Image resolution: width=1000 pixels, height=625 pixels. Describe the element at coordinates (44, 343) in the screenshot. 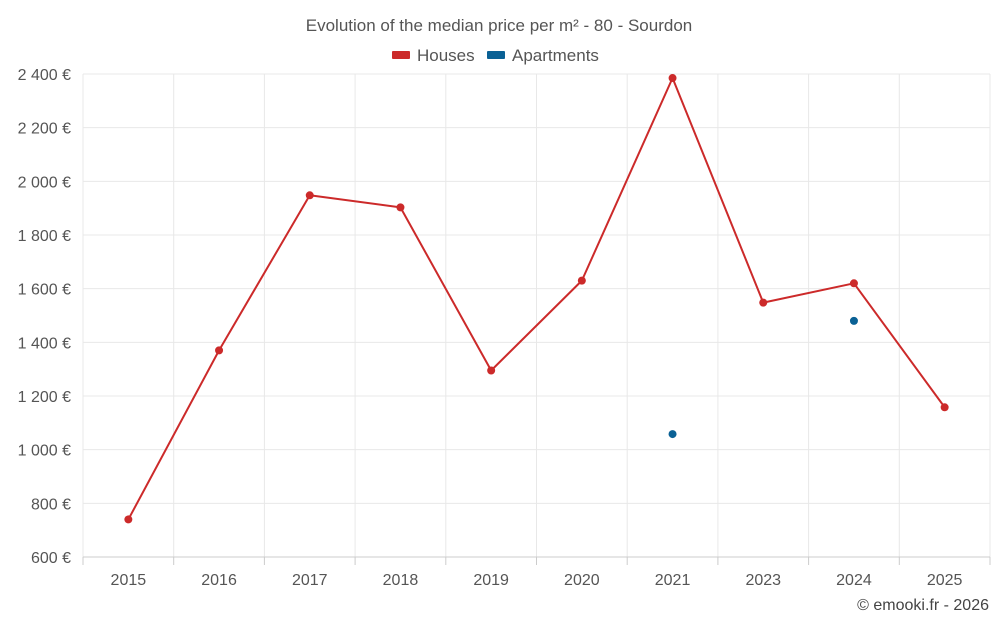

I see `y-tick-label: 1 400 €` at that location.